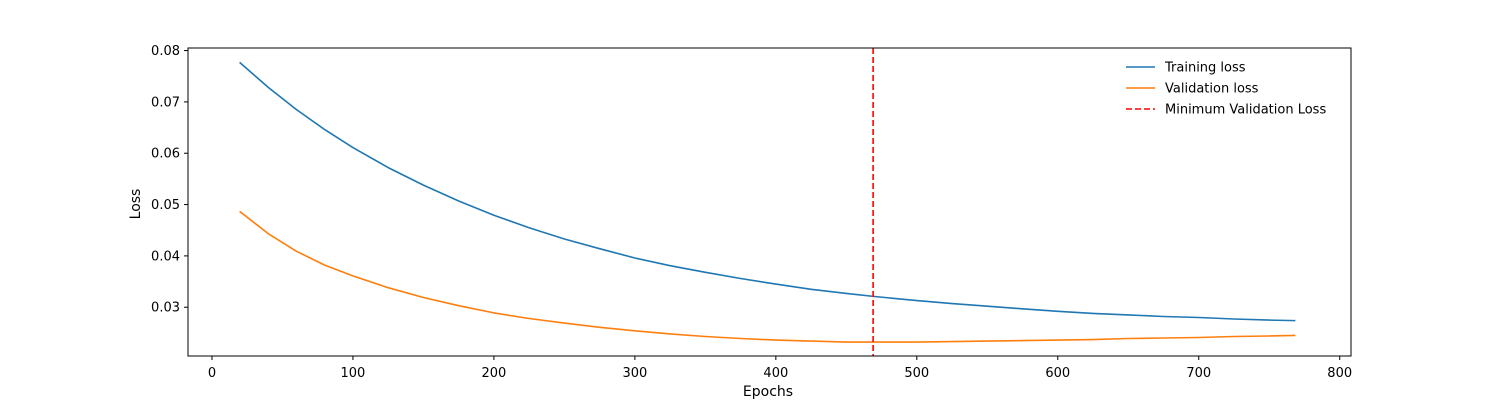 Image resolution: width=1500 pixels, height=405 pixels. What do you see at coordinates (165, 308) in the screenshot?
I see `y-tick-label: 0.03` at bounding box center [165, 308].